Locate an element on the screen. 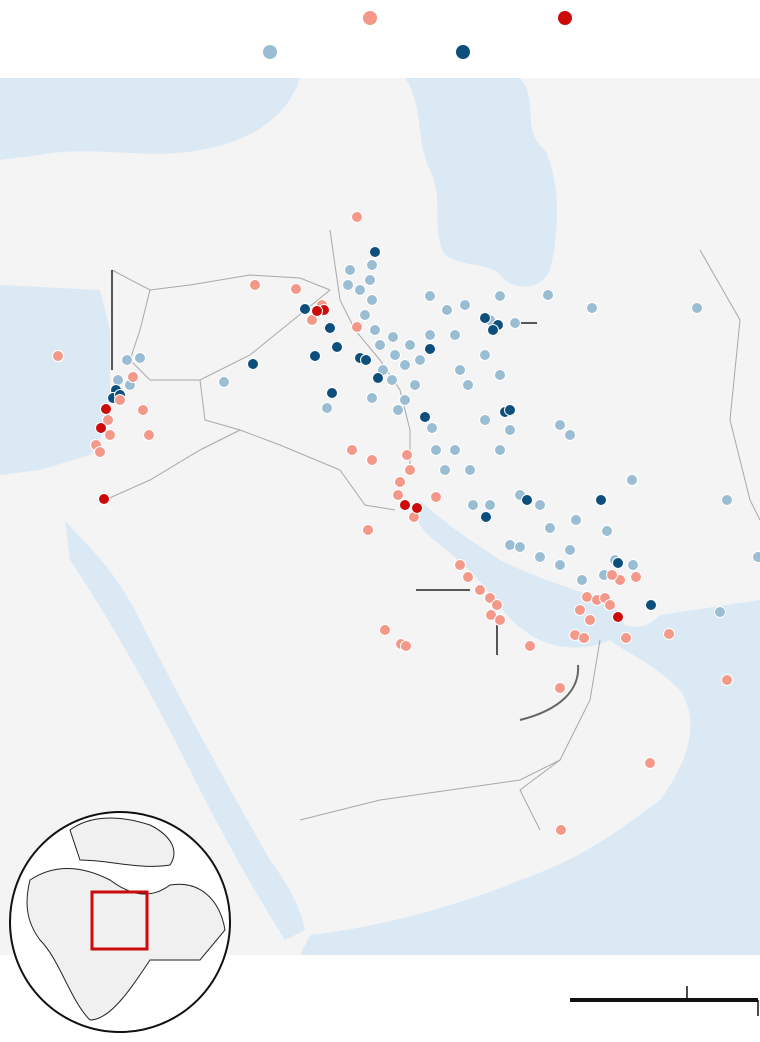 The width and height of the screenshot is (760, 1042). annotation-arc is located at coordinates (549, 692).